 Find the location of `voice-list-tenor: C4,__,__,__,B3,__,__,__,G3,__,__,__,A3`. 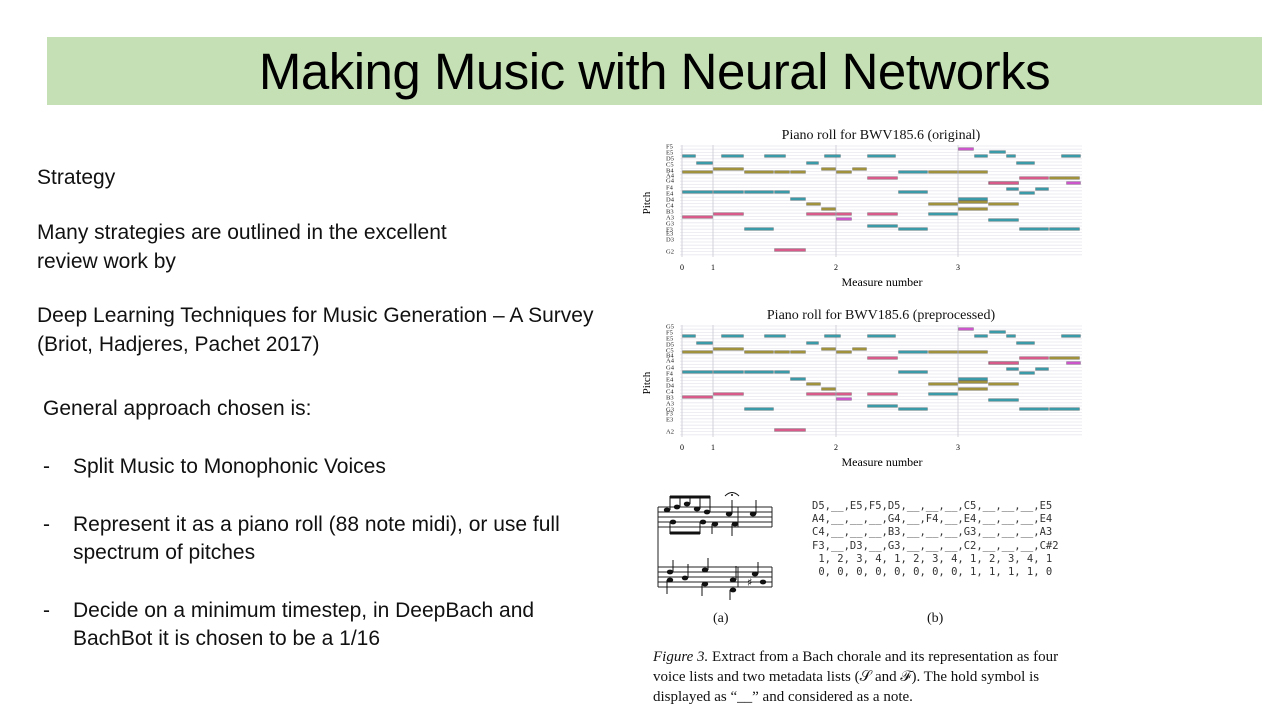

voice-list-tenor: C4,__,__,__,B3,__,__,__,G3,__,__,__,A3 is located at coordinates (932, 532).